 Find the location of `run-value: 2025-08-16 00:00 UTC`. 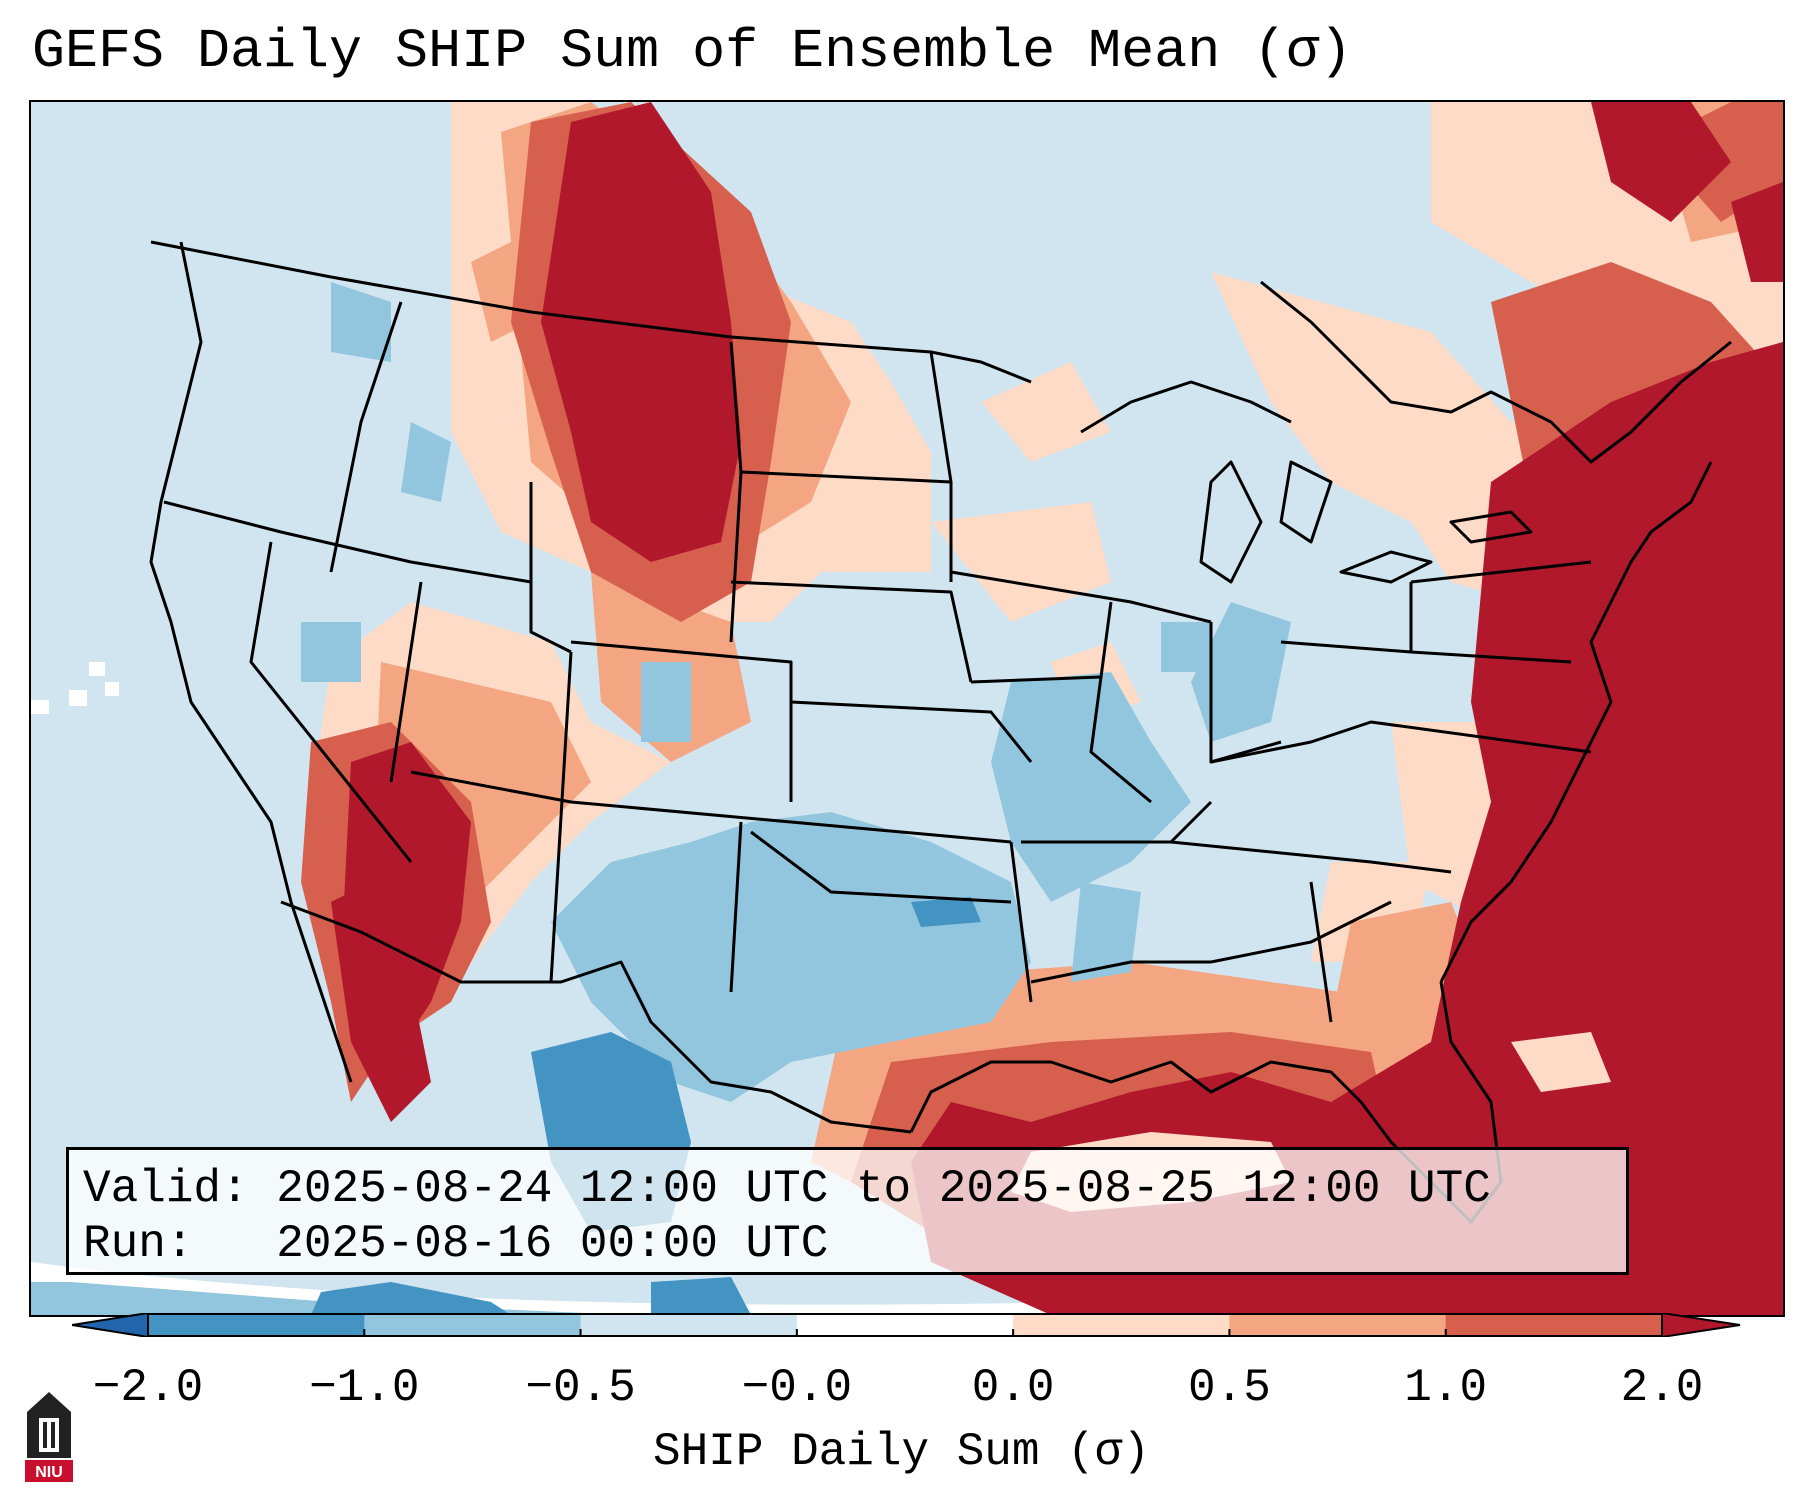

run-value: 2025-08-16 00:00 UTC is located at coordinates (552, 1244).